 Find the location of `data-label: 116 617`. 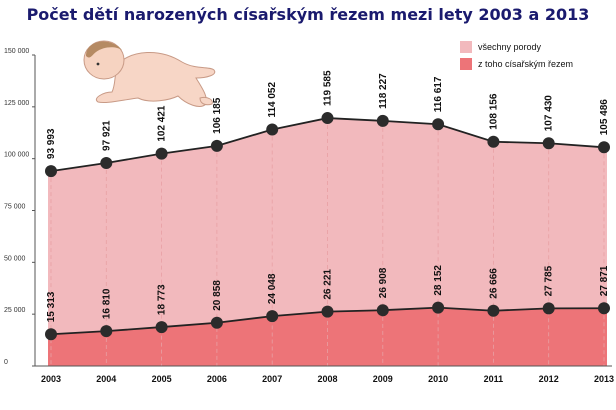

data-label: 116 617 is located at coordinates (438, 94).